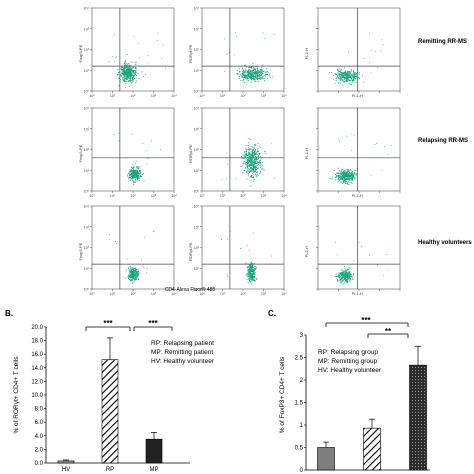  What do you see at coordinates (299, 359) in the screenshot?
I see `y-tick-label: 2.5` at bounding box center [299, 359].